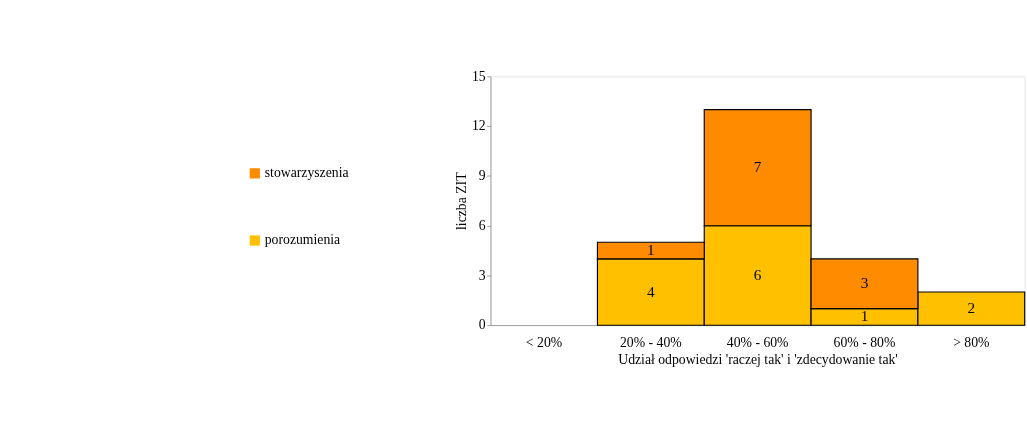  I want to click on x-tick-label: < 20%, so click(544, 342).